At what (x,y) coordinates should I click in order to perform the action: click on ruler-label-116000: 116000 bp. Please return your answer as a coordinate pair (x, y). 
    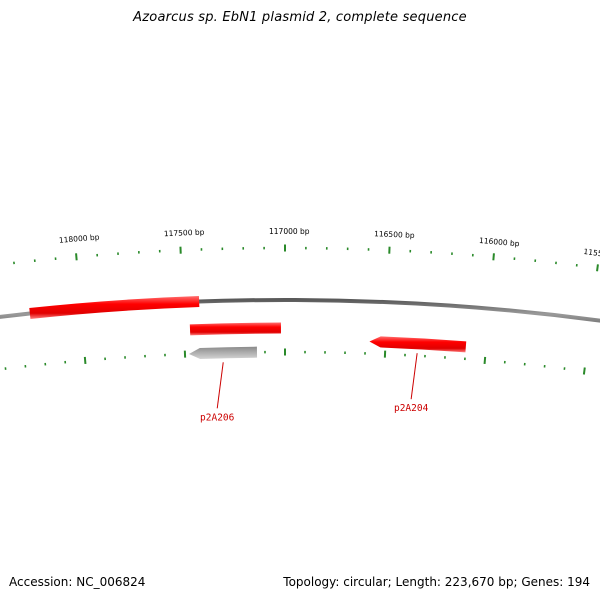
    Looking at the image, I should click on (499, 242).